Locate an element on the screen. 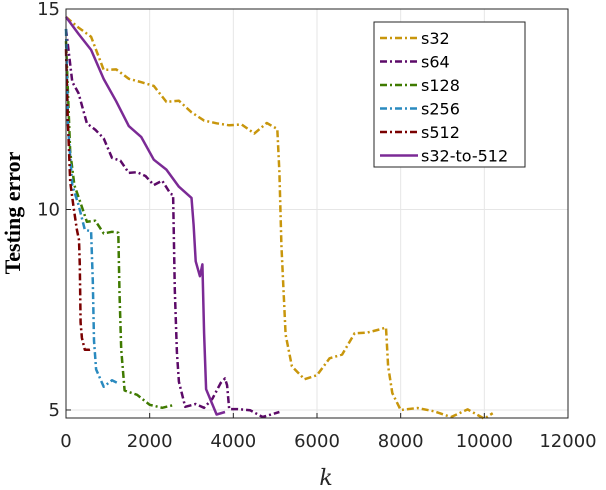  y-tick-label: 5 is located at coordinates (54, 410).